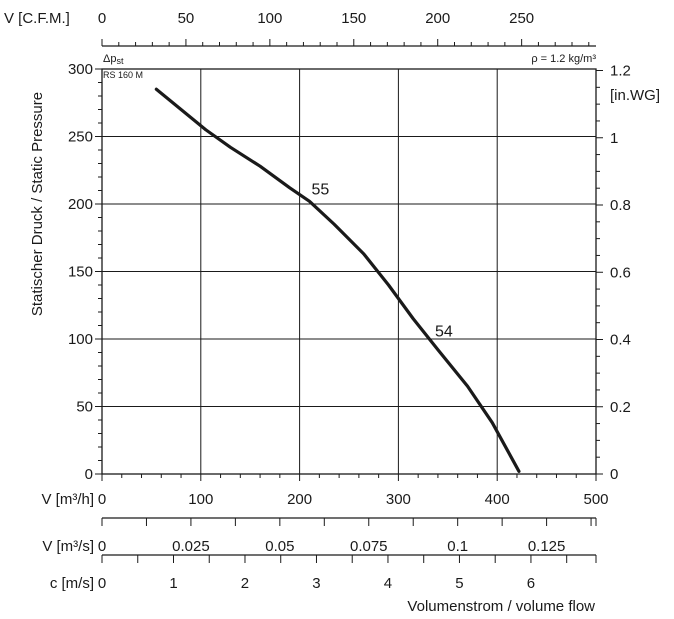 This screenshot has width=674, height=619. I want to click on top-tick-label: 200, so click(437, 18).